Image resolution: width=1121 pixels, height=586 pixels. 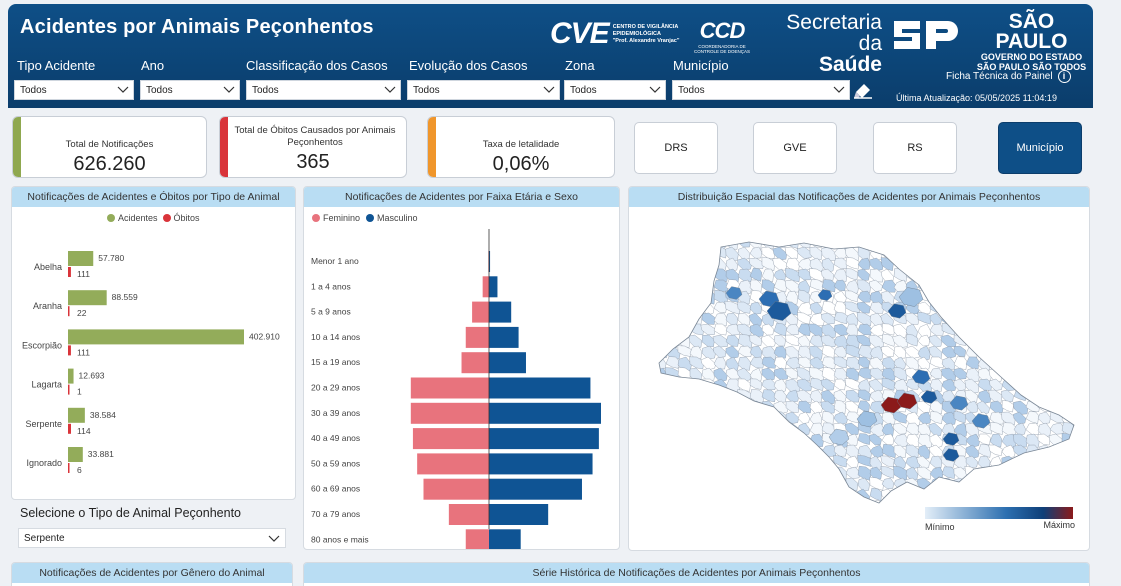 What do you see at coordinates (676, 148) in the screenshot?
I see `toggle-drs-button: DRS` at bounding box center [676, 148].